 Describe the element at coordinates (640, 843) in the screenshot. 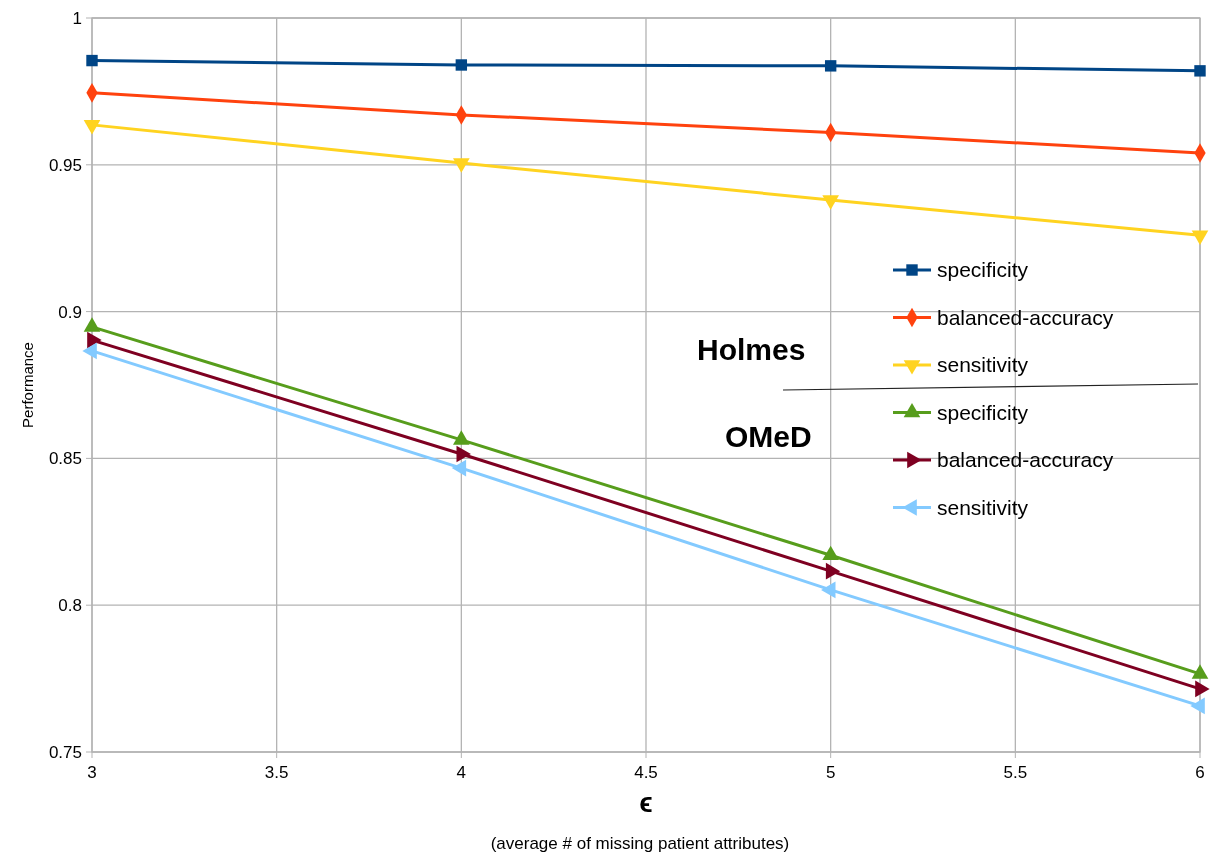

I see `text: (average # of missing patient attributes)` at that location.